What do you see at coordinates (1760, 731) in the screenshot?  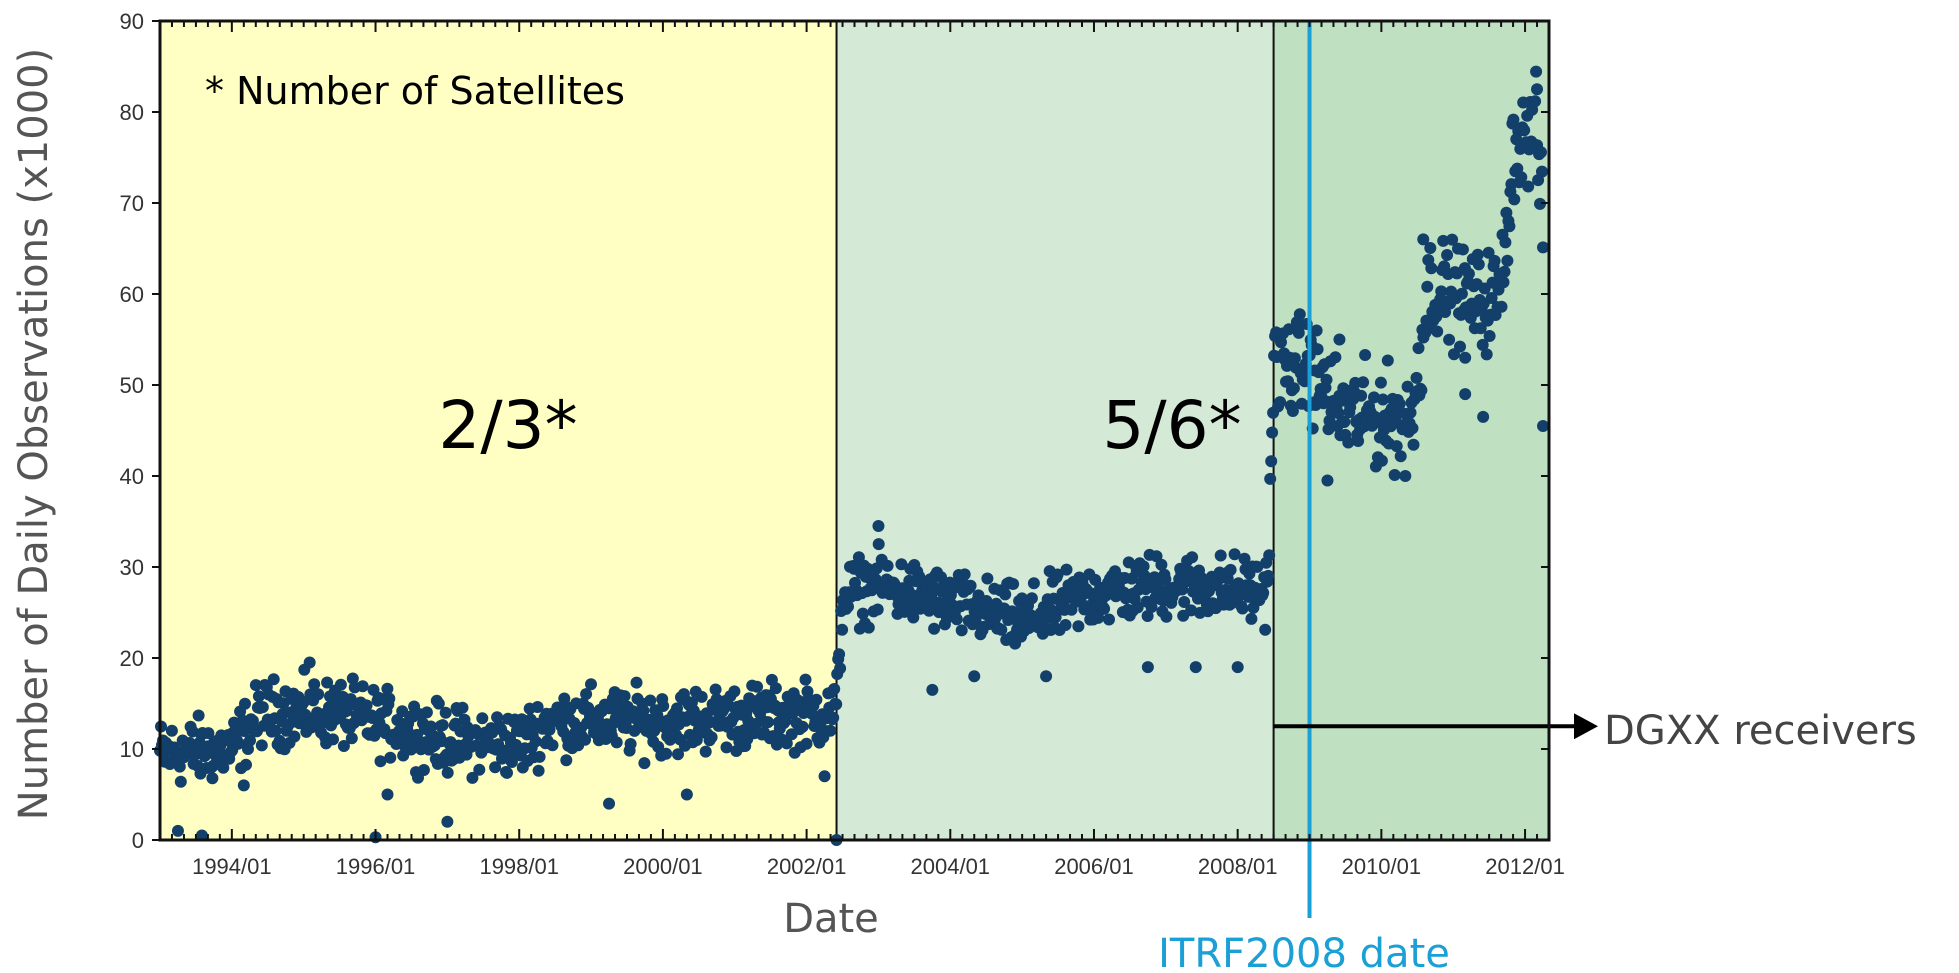 I see `dgxx-receivers-label: DGXX receivers` at bounding box center [1760, 731].